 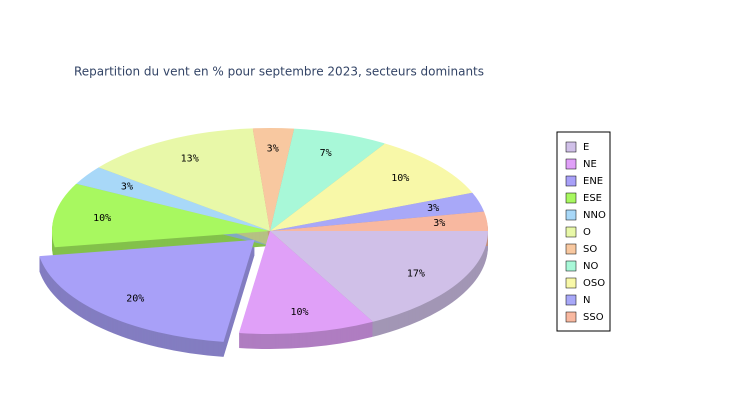 What do you see at coordinates (590, 266) in the screenshot?
I see `legend-label: NO` at bounding box center [590, 266].